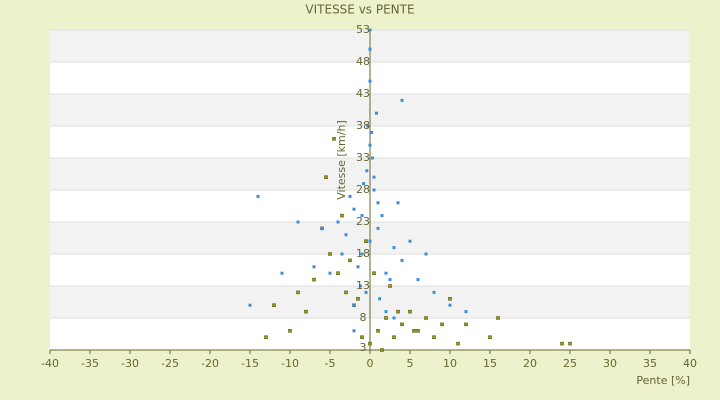 The height and width of the screenshot is (400, 720). I want to click on x-axis-label: Pente [%], so click(663, 380).